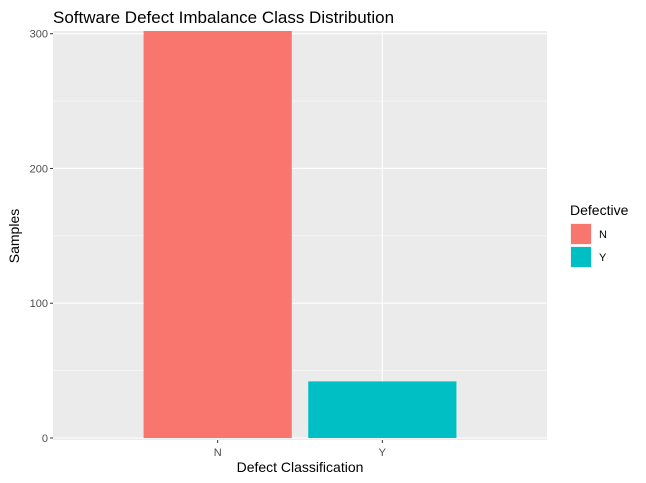 This screenshot has width=646, height=483. I want to click on y-axis-title: Samples, so click(14, 236).